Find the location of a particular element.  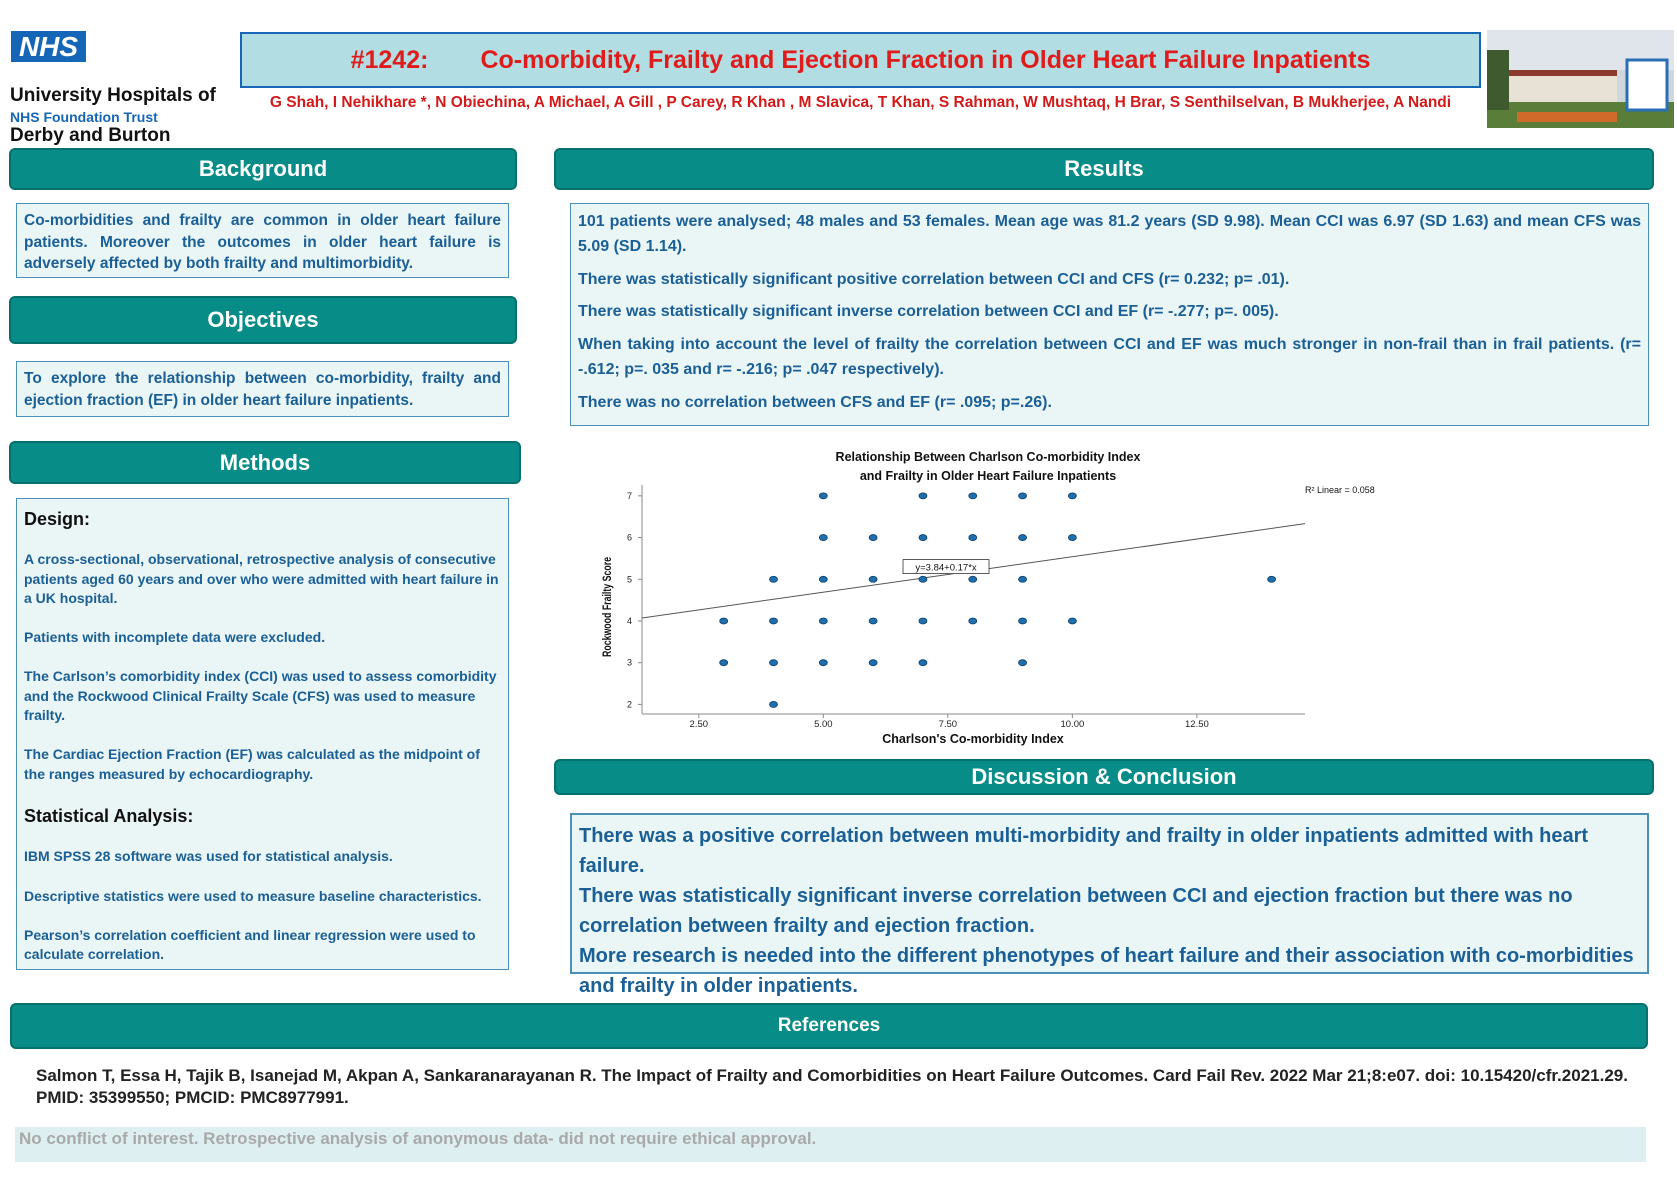

x-tick-label: 12.50 is located at coordinates (1197, 724).